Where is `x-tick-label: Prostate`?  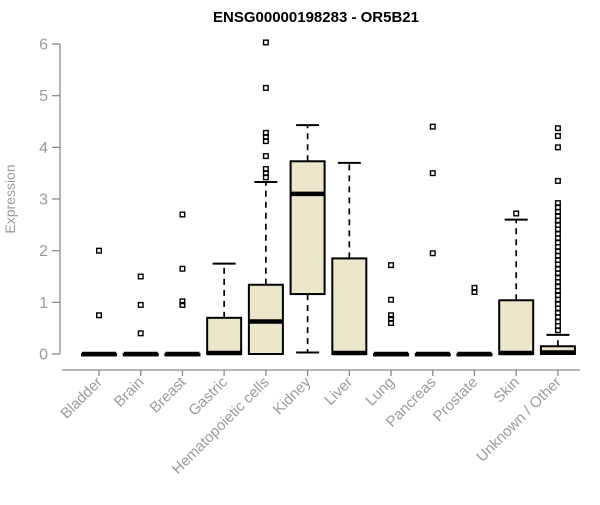 x-tick-label: Prostate is located at coordinates (456, 400).